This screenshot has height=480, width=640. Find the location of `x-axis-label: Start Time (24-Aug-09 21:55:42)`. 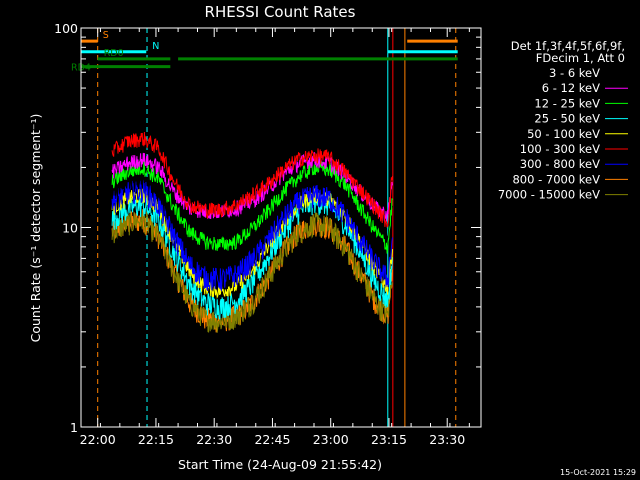

x-axis-label: Start Time (24-Aug-09 21:55:42) is located at coordinates (280, 464).